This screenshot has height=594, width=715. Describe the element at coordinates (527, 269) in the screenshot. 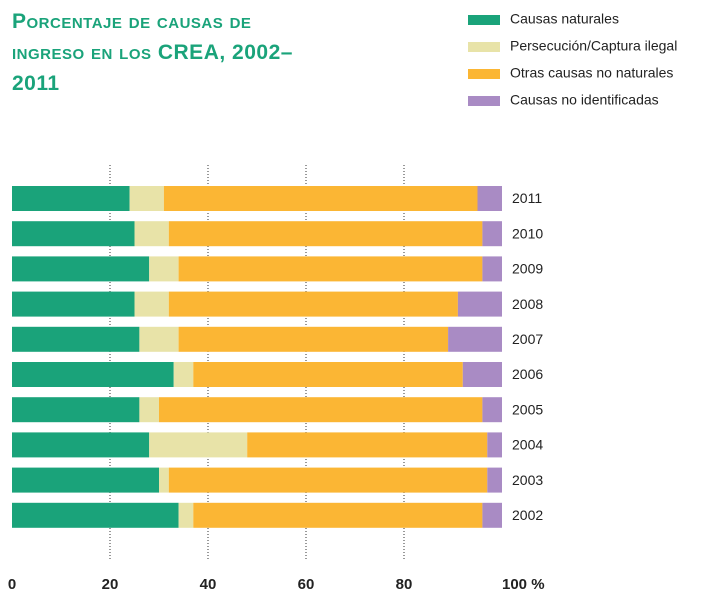

I see `y-tick-label: 2009` at that location.